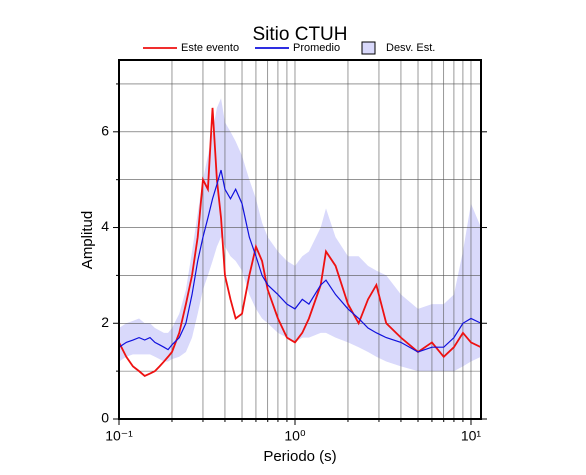 The height and width of the screenshot is (475, 586). I want to click on x-axis-label: Periodo (s), so click(299, 456).